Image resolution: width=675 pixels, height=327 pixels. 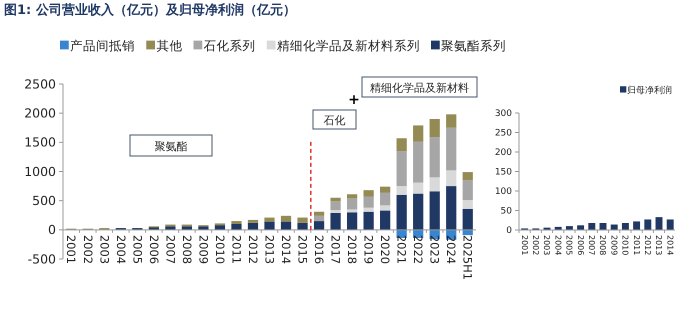 I want to click on annotation: 精细化学品及新材料, so click(x=419, y=88).